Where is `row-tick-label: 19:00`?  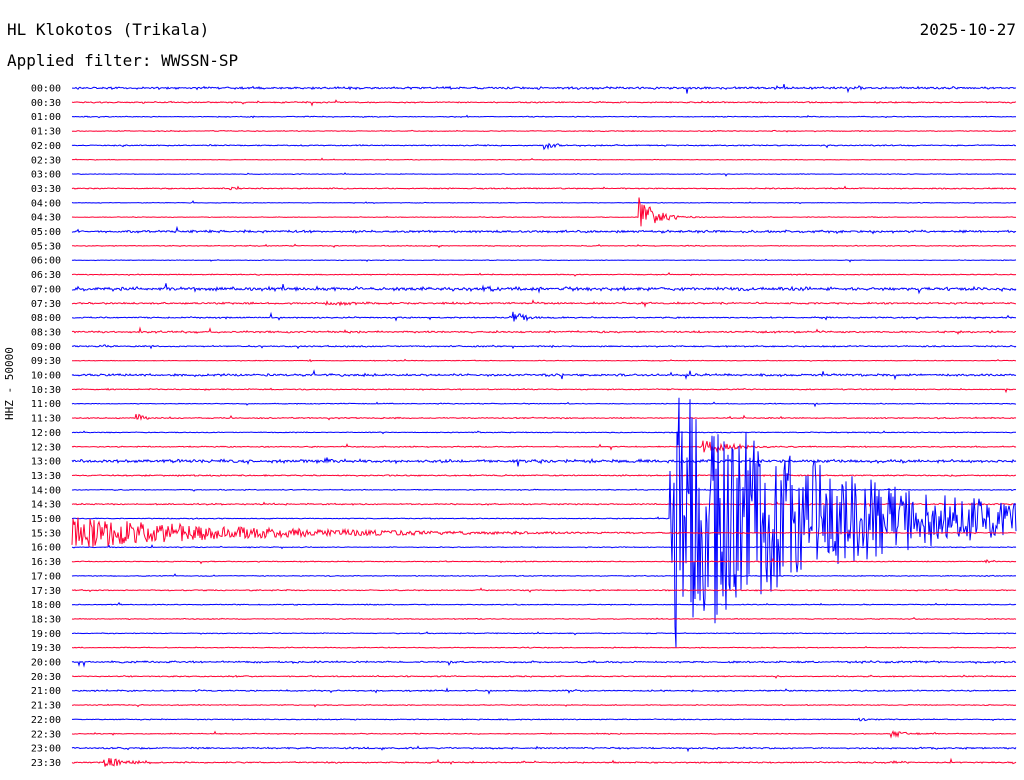
row-tick-label: 19:00 is located at coordinates (46, 634).